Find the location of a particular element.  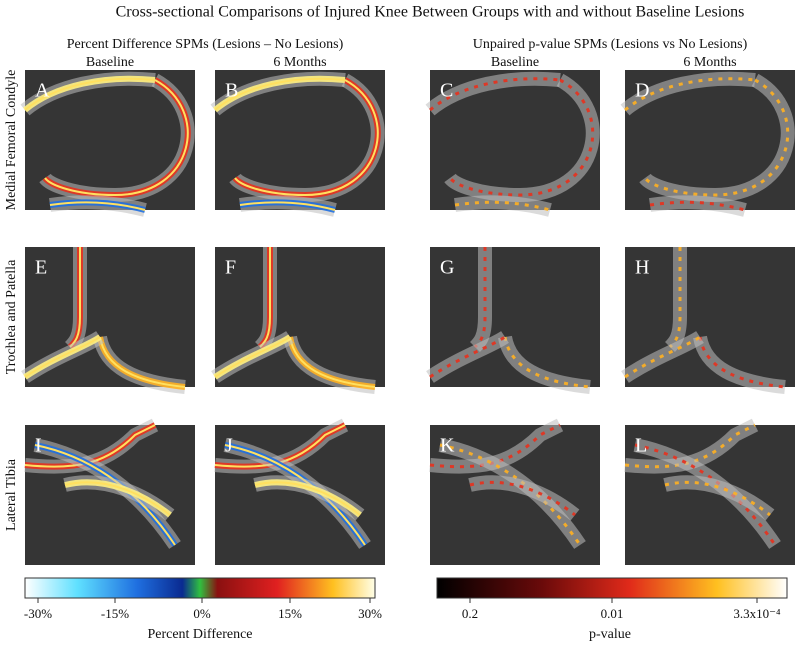

colorbar-label: p-value is located at coordinates (610, 634).